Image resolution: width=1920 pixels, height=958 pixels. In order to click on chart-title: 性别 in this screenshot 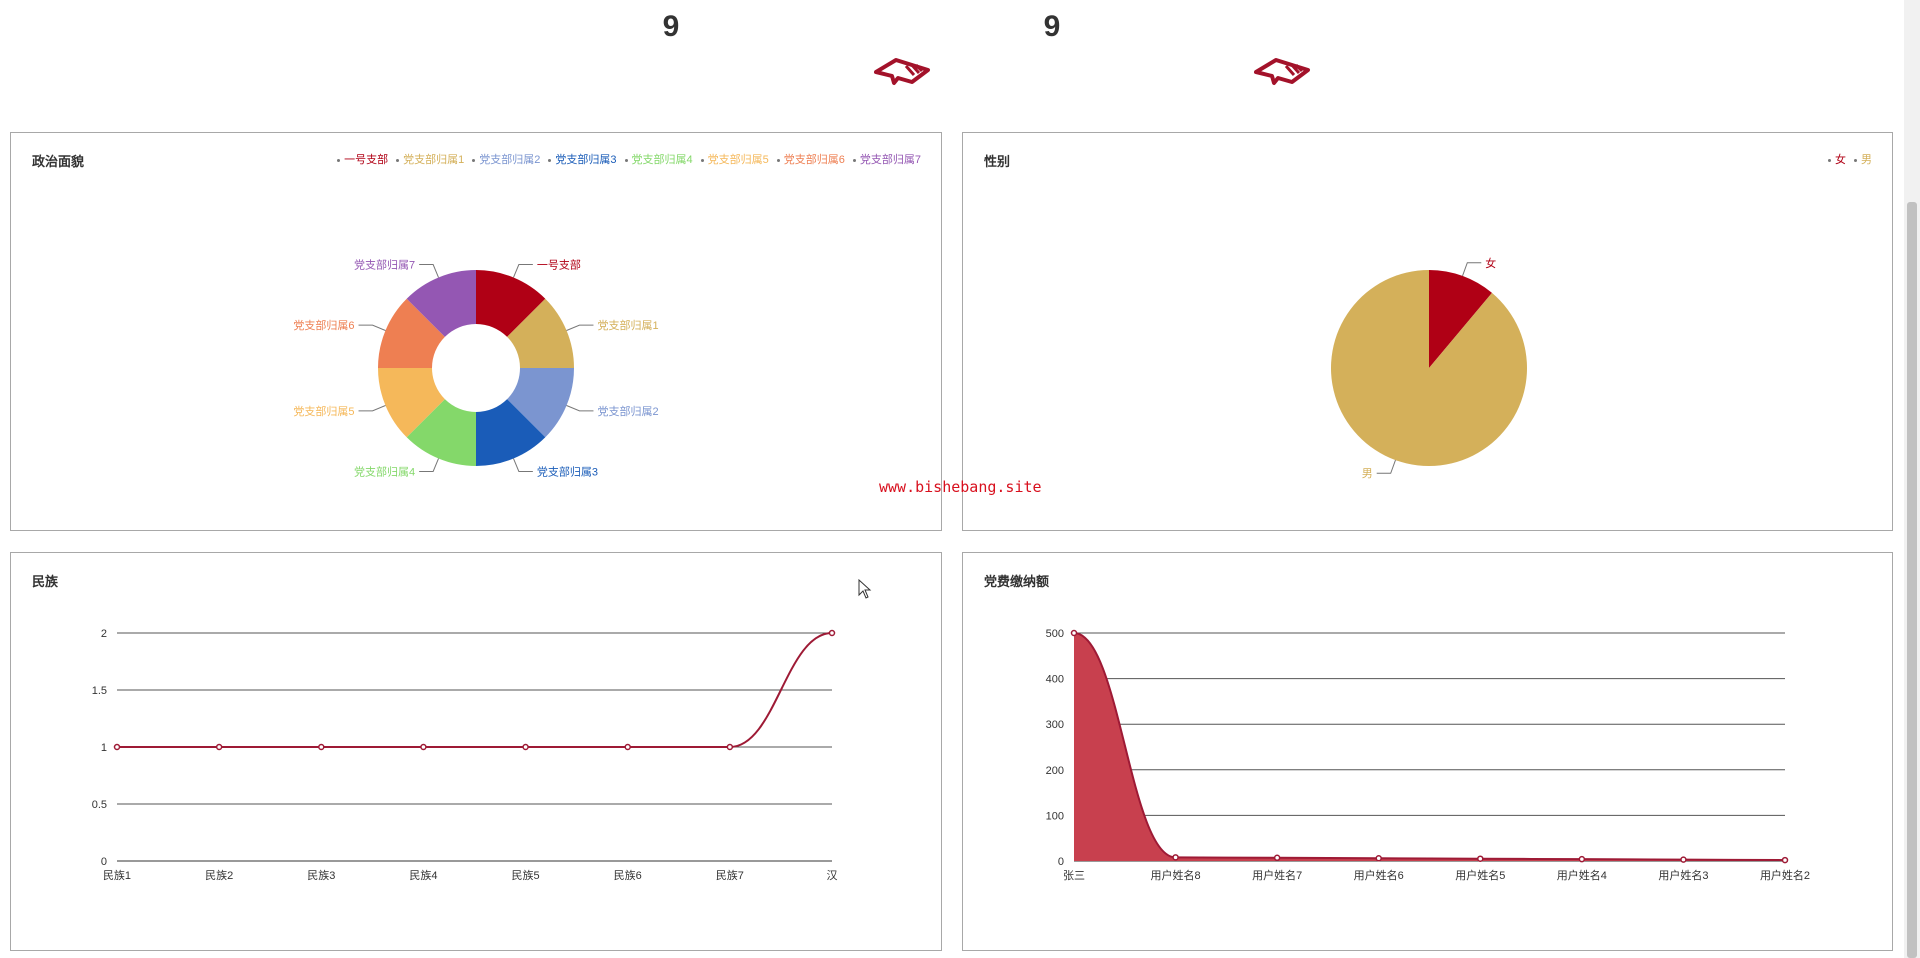, I will do `click(997, 161)`.